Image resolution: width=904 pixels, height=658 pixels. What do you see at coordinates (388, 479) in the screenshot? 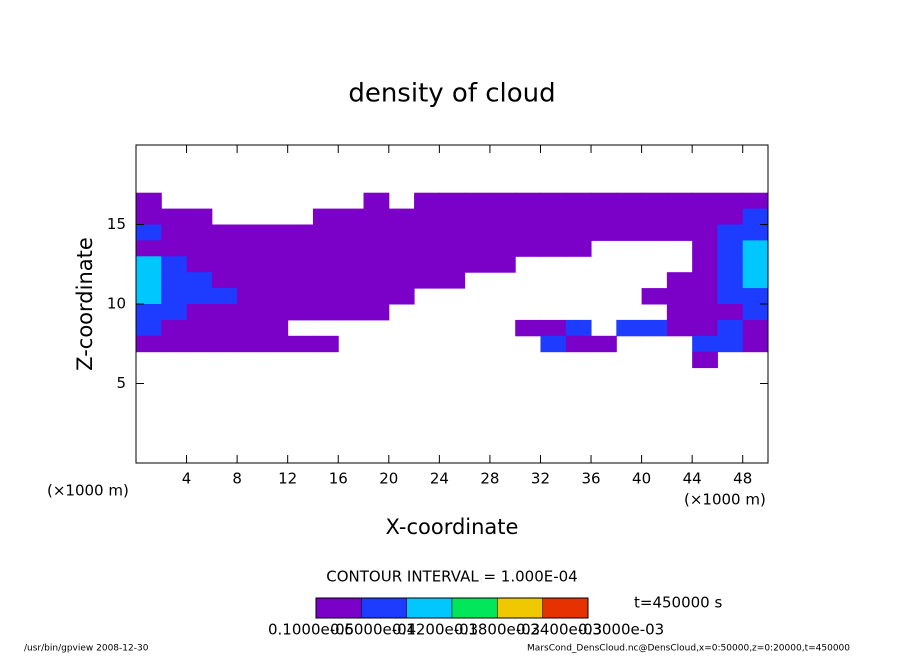
I see `x-tick-label: 20` at bounding box center [388, 479].